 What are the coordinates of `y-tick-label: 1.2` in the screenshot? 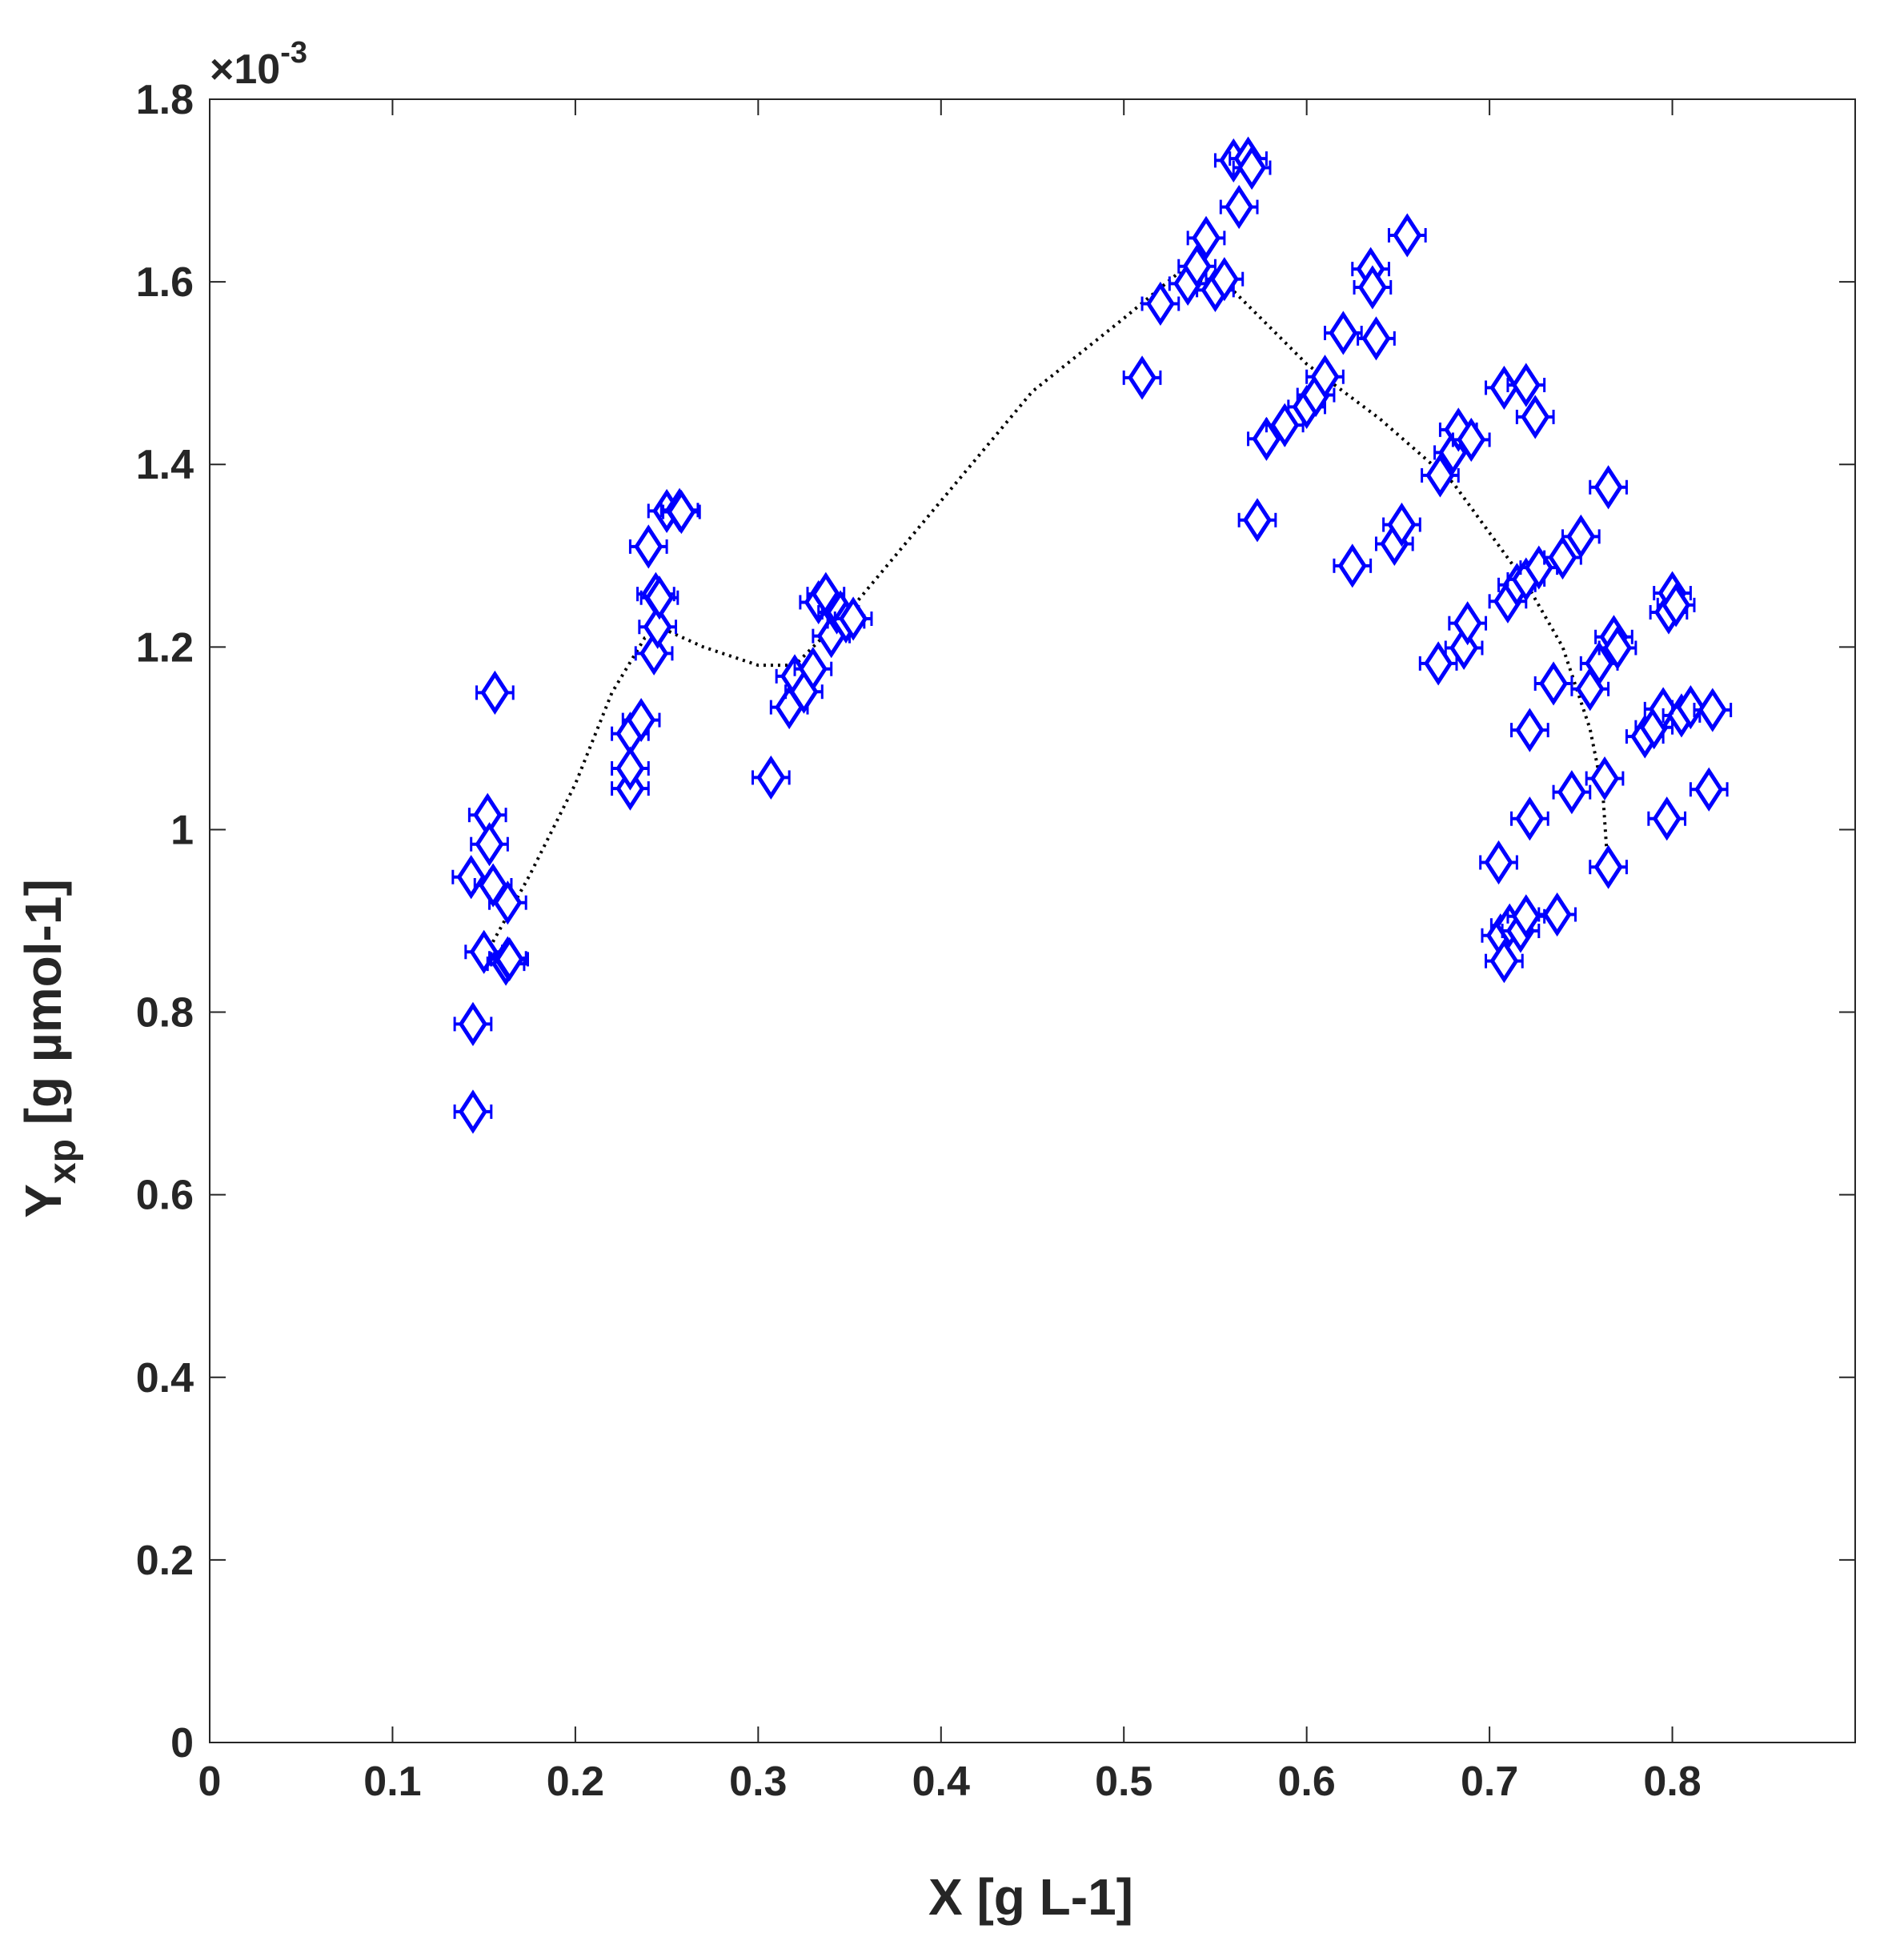 It's located at (165, 647).